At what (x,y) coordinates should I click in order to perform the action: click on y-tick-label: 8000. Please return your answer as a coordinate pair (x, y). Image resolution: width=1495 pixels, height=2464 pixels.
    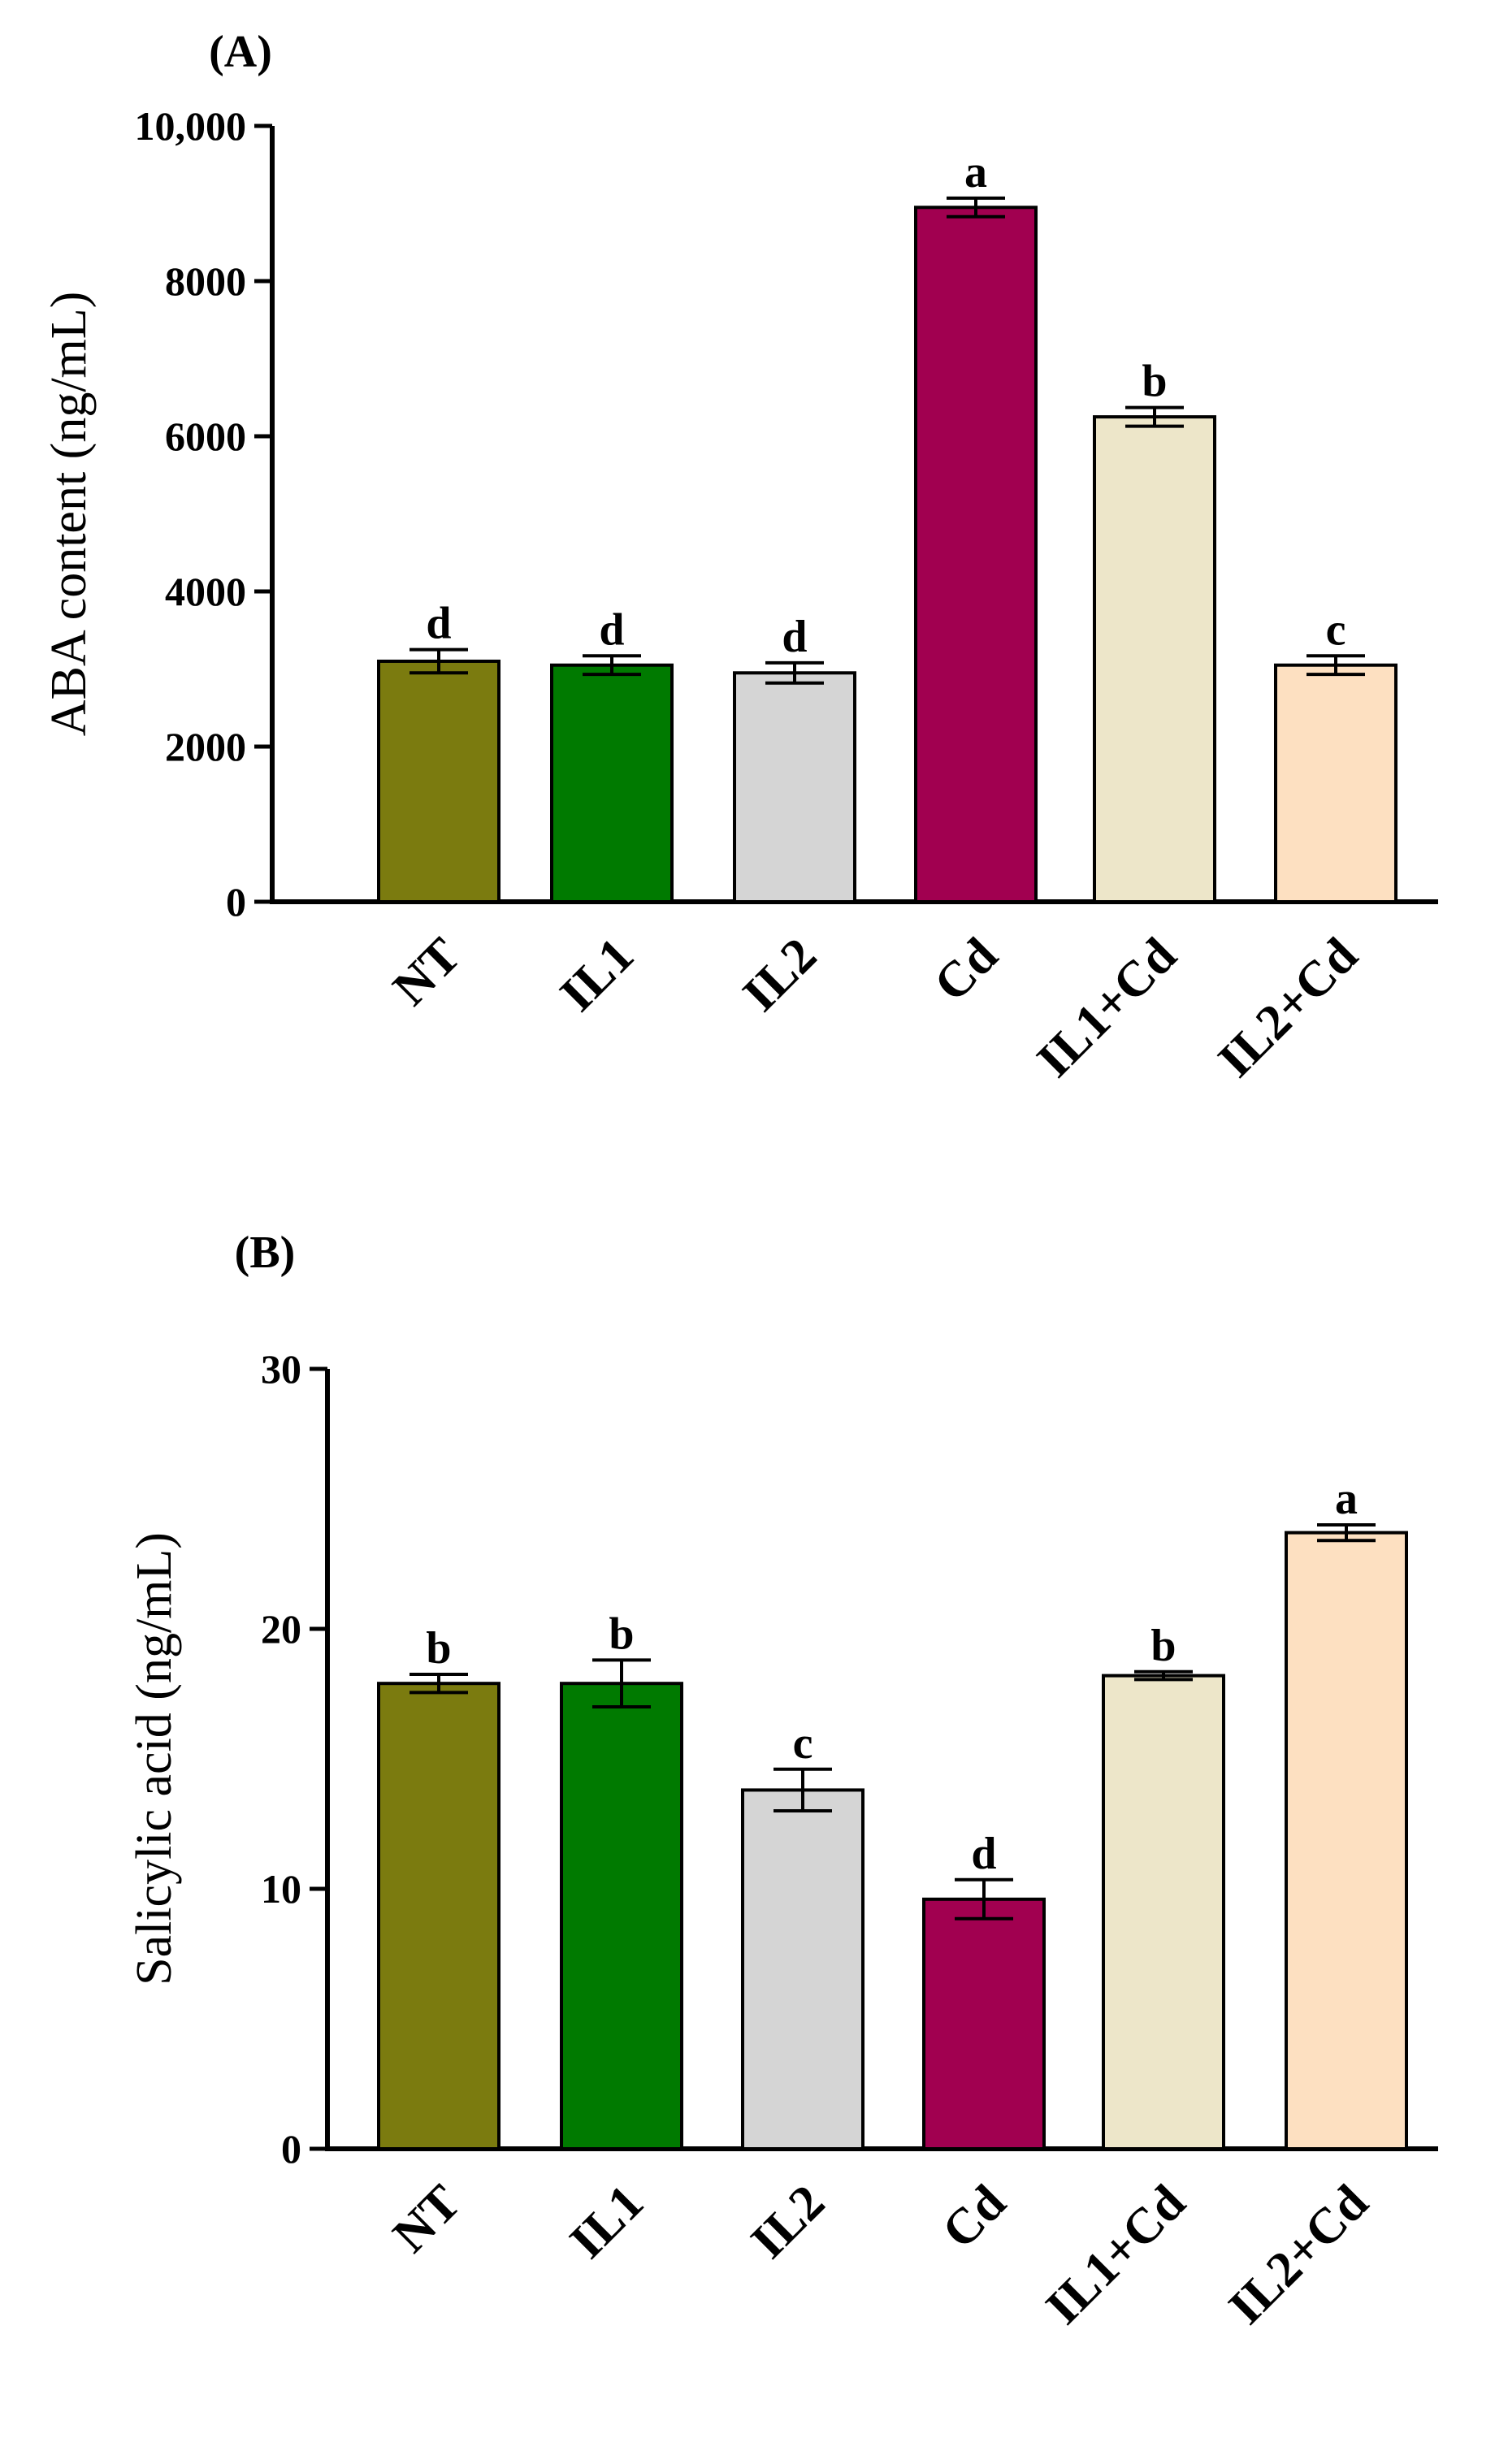
    Looking at the image, I should click on (205, 281).